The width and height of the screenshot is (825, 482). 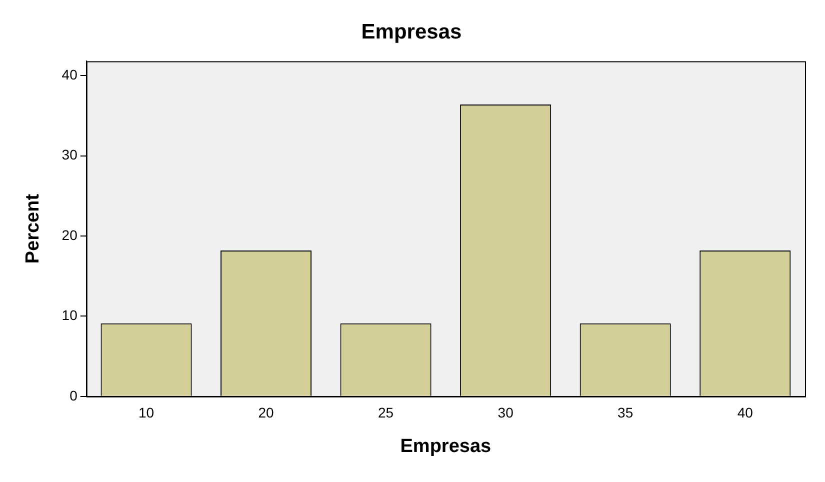 I want to click on y-tick-label: 30, so click(x=70, y=154).